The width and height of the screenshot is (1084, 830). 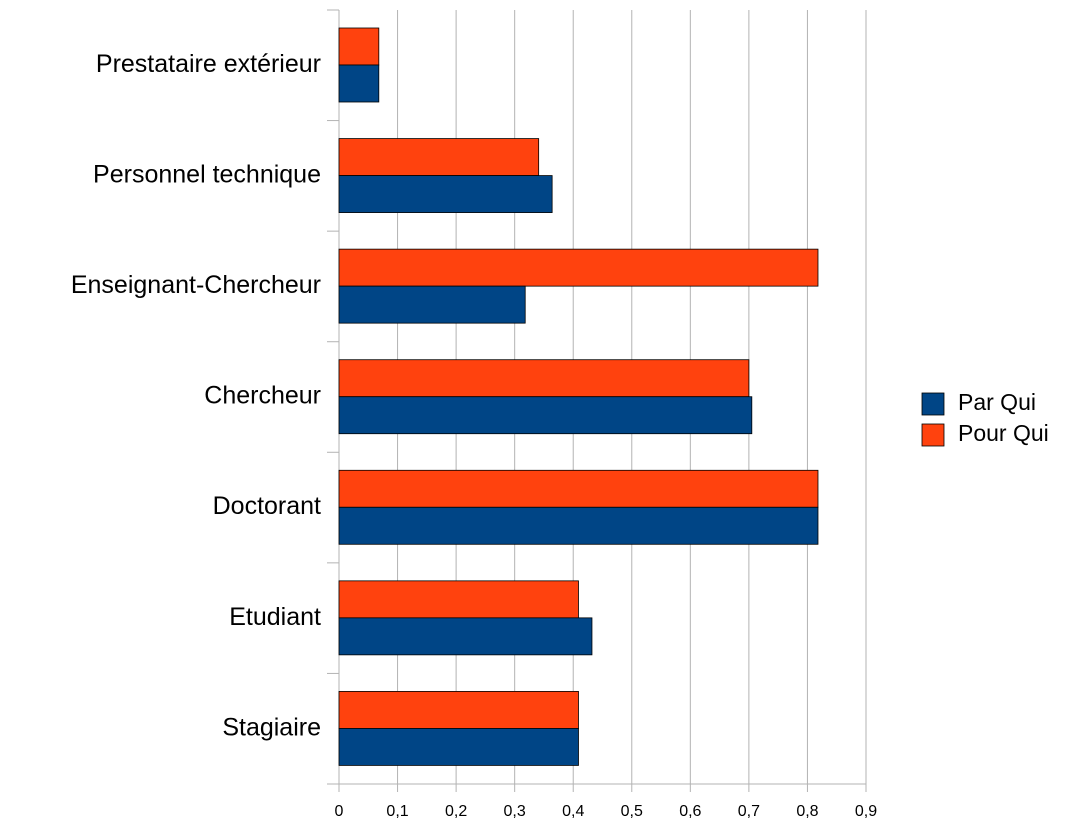 I want to click on y-tick-label: Prestataire extérieur, so click(x=208, y=64).